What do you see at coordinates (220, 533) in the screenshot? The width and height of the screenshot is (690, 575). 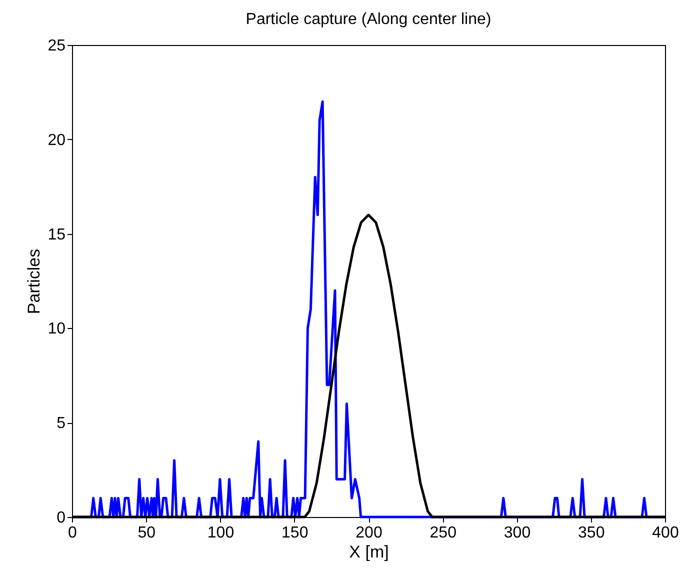 I see `x-tick-label: 100` at bounding box center [220, 533].